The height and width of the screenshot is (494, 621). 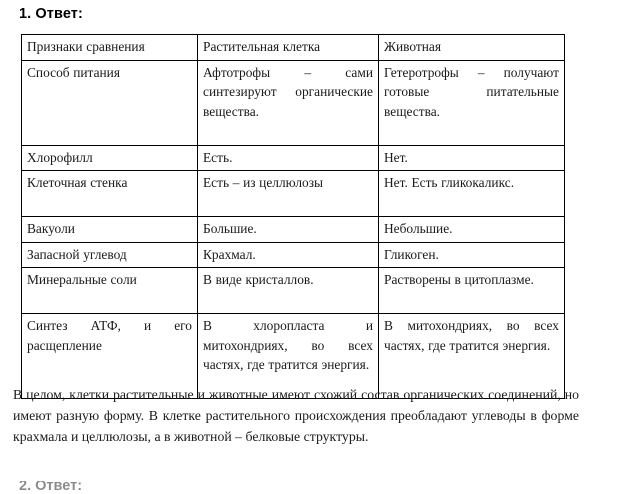 I want to click on column-header-feature: Признаки сравнения, so click(x=109, y=47).